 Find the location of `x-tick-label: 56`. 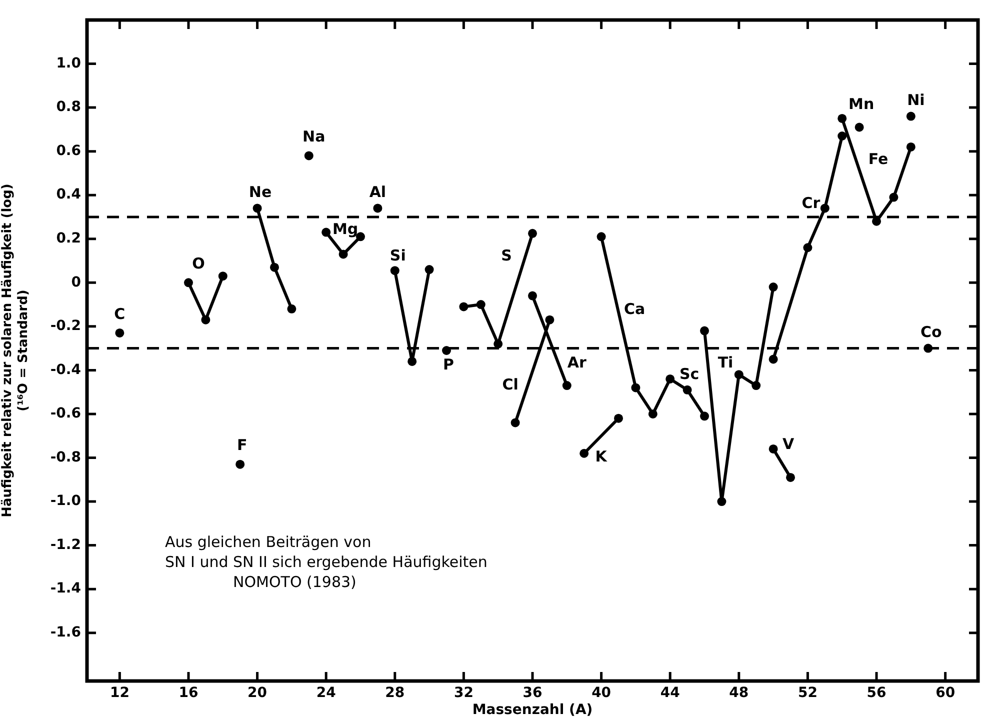

x-tick-label: 56 is located at coordinates (876, 693).